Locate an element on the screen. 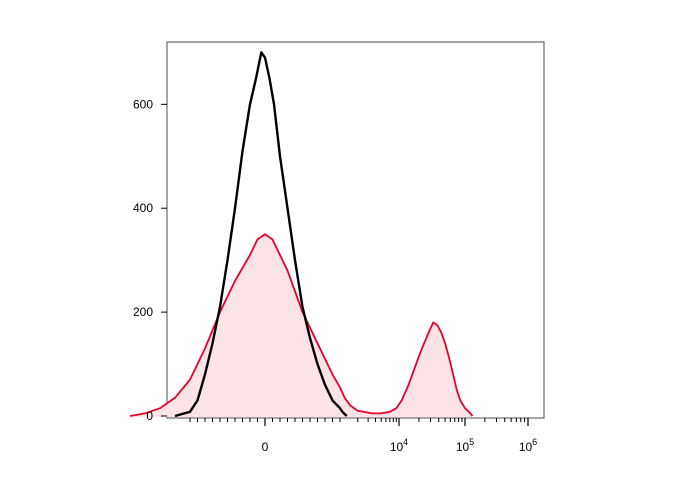  x-tick-label: 10⁶ is located at coordinates (528, 445).